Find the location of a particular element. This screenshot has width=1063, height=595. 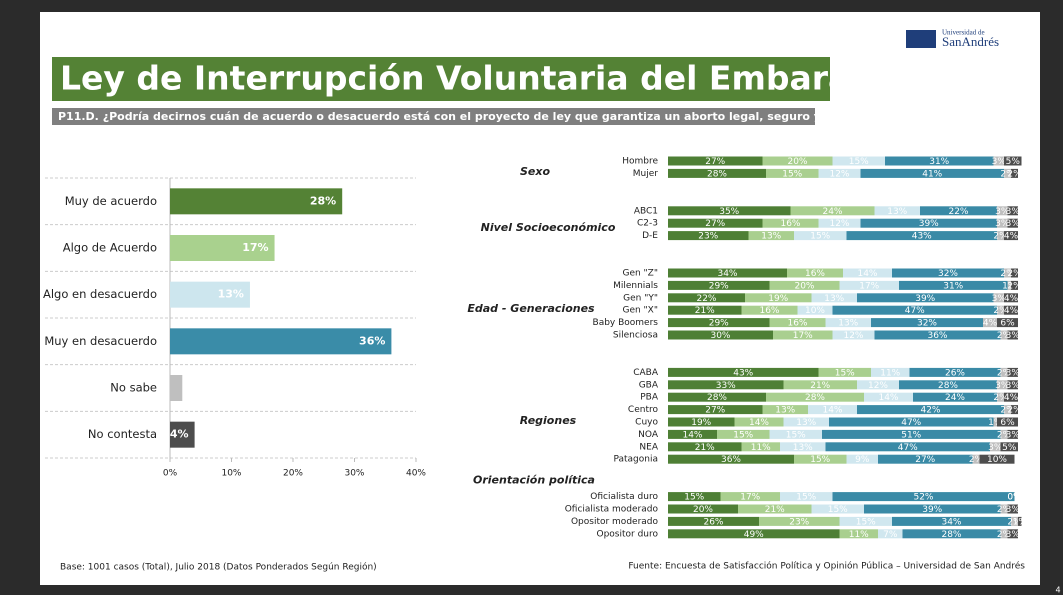

segment-label: 6% is located at coordinates (1007, 423).